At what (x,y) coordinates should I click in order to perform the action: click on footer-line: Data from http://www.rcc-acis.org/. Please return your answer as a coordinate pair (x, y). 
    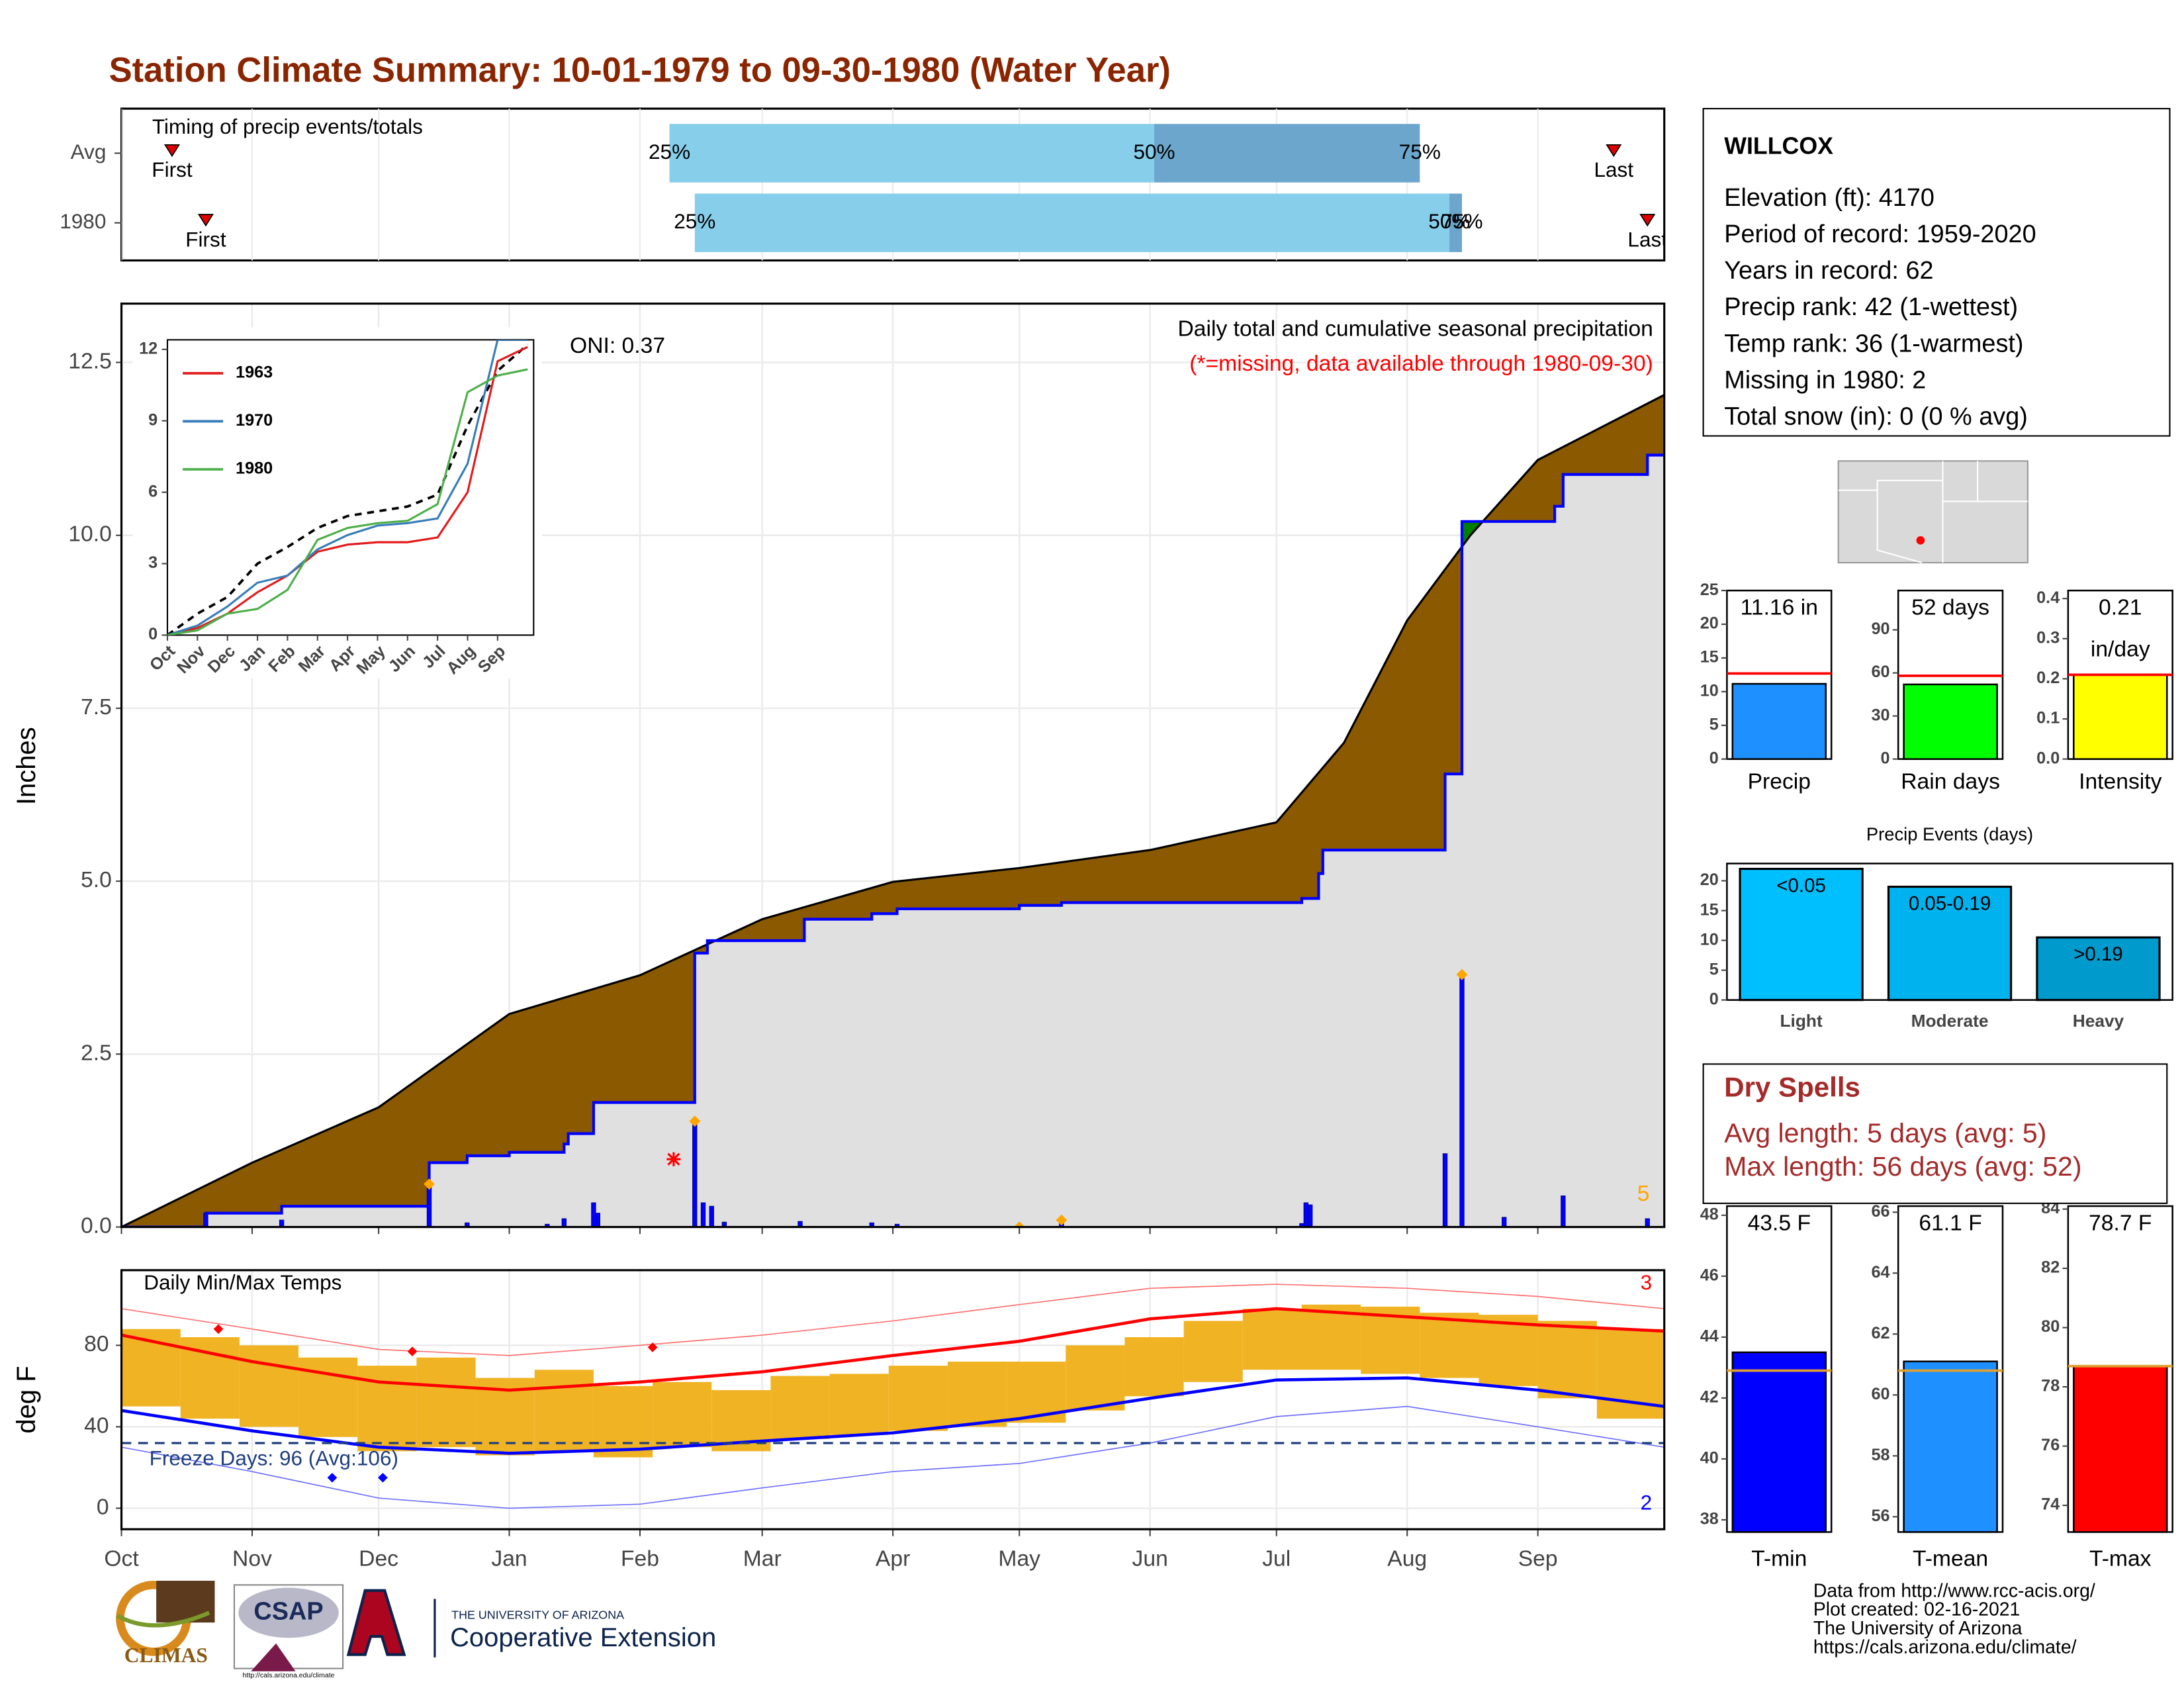
    Looking at the image, I should click on (1954, 1590).